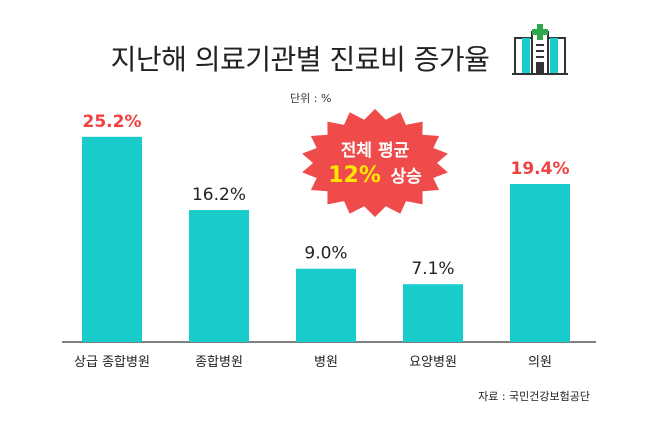  I want to click on value-label: 19.4%, so click(540, 169).